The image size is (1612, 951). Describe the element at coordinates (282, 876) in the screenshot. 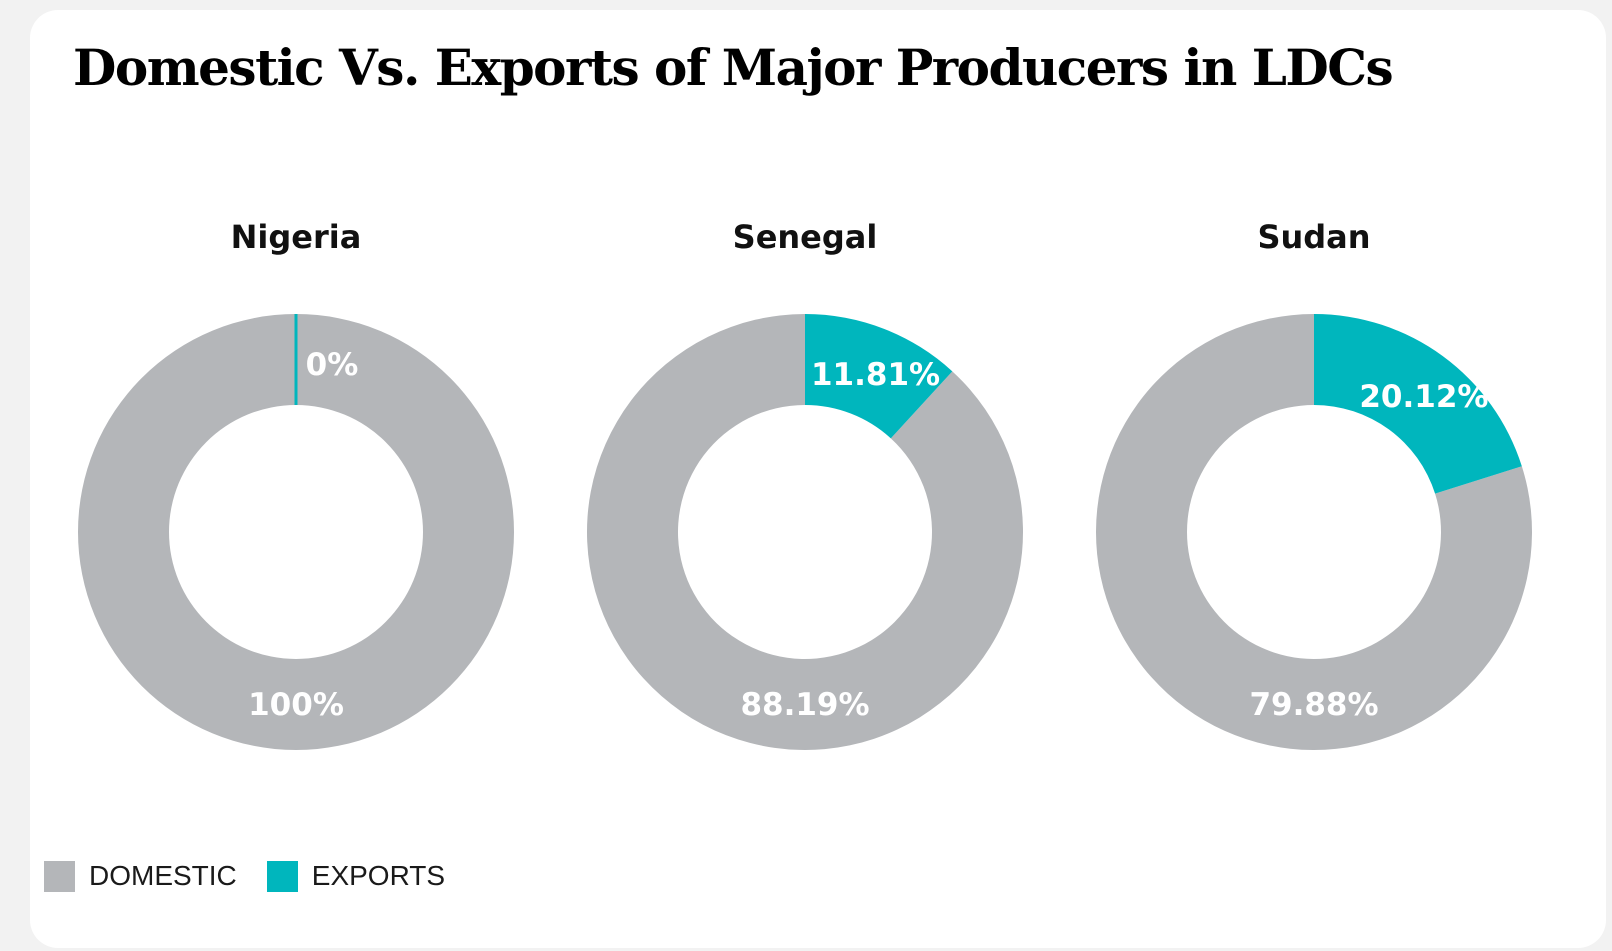

I see `legend-swatch-exports` at that location.